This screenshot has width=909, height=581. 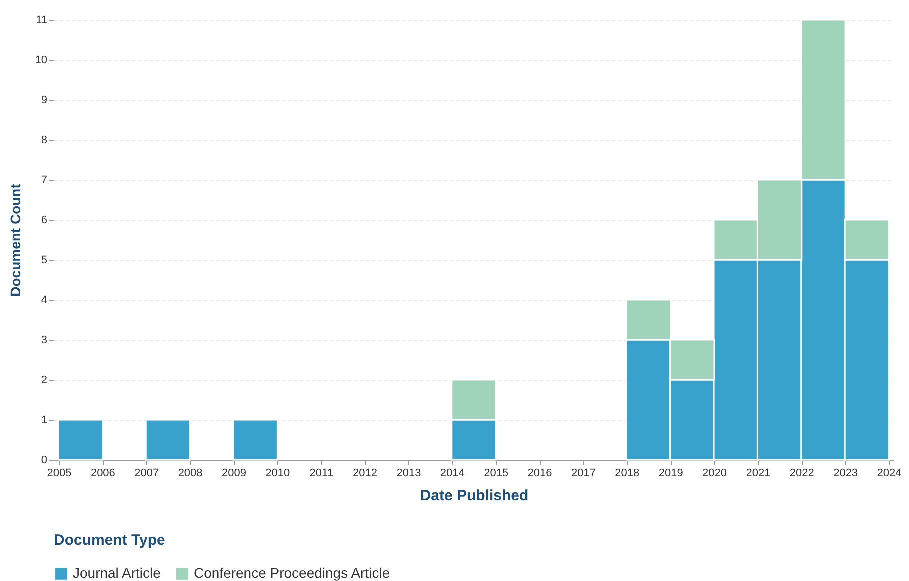 What do you see at coordinates (452, 474) in the screenshot?
I see `x-tick-label: 2014` at bounding box center [452, 474].